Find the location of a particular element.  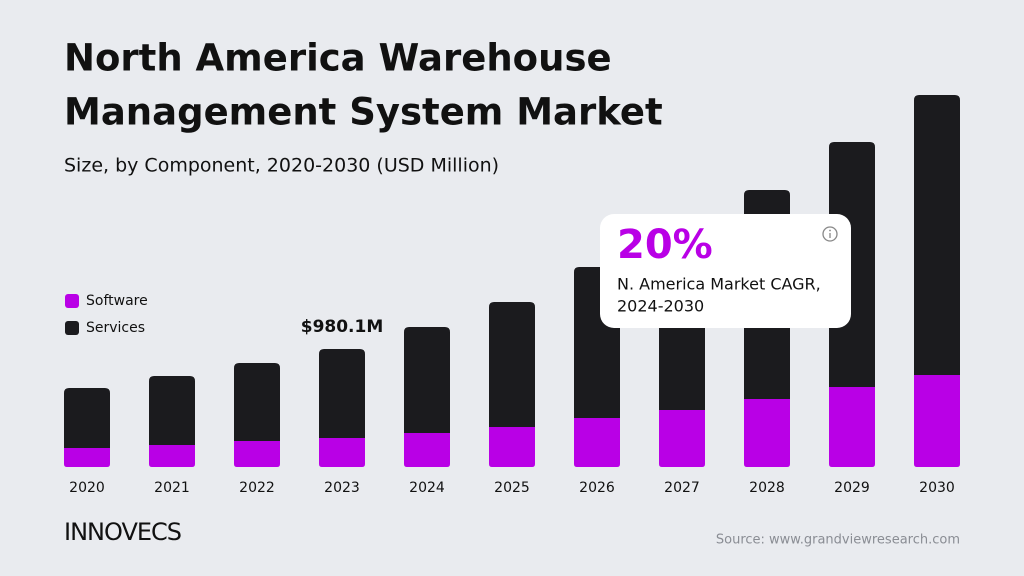

x-tick-label: 2026 is located at coordinates (597, 488).